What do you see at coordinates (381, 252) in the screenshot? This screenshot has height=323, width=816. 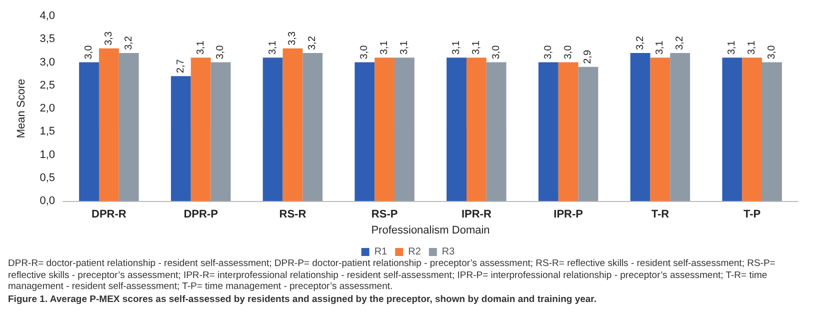 I see `legend-label: R1` at bounding box center [381, 252].